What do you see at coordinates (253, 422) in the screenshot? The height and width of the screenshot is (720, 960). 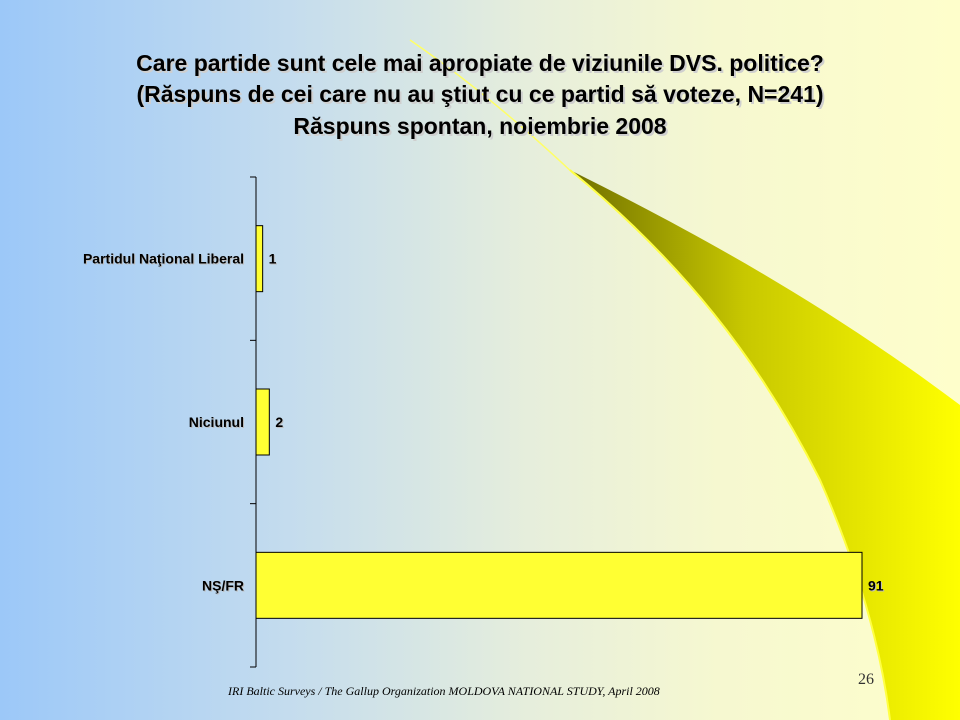 I see `chart-axis` at bounding box center [253, 422].